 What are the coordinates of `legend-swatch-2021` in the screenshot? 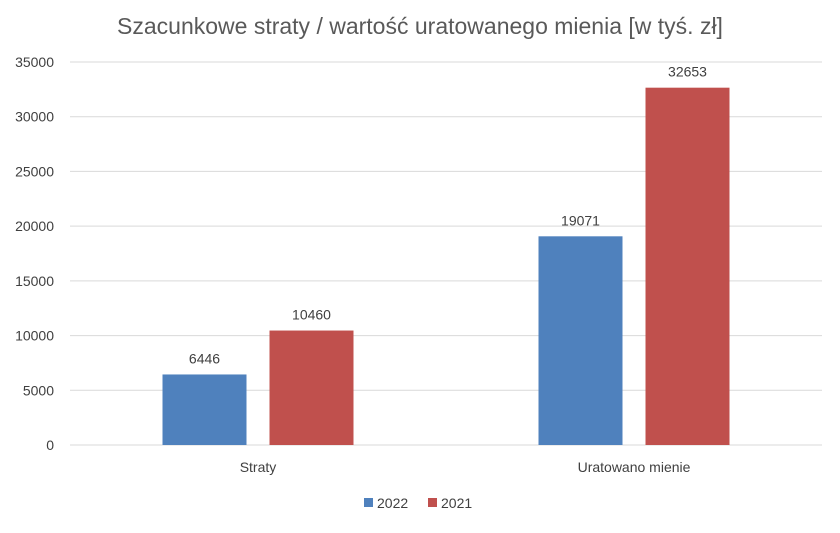 It's located at (432, 502).